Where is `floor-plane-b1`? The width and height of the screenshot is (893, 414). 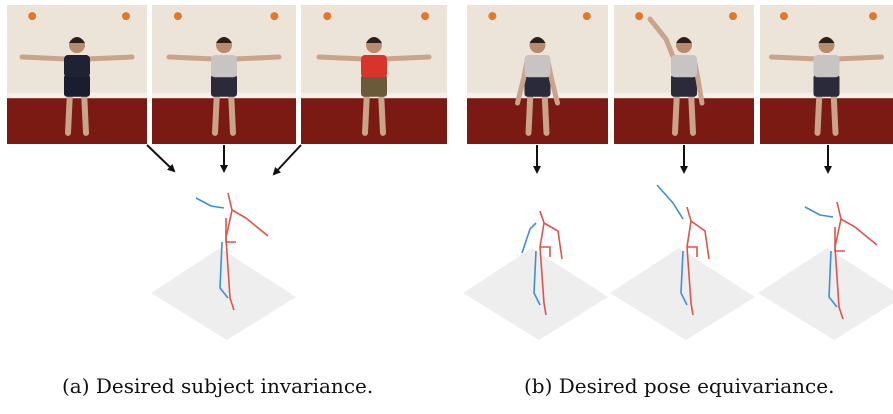
floor-plane-b1 is located at coordinates (535, 294).